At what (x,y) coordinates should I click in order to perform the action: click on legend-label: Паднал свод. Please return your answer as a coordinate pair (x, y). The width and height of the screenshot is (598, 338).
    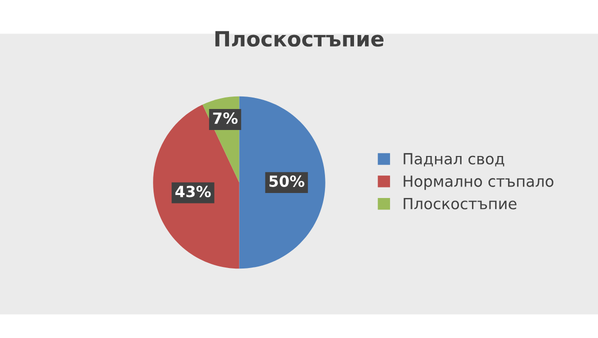
    Looking at the image, I should click on (454, 159).